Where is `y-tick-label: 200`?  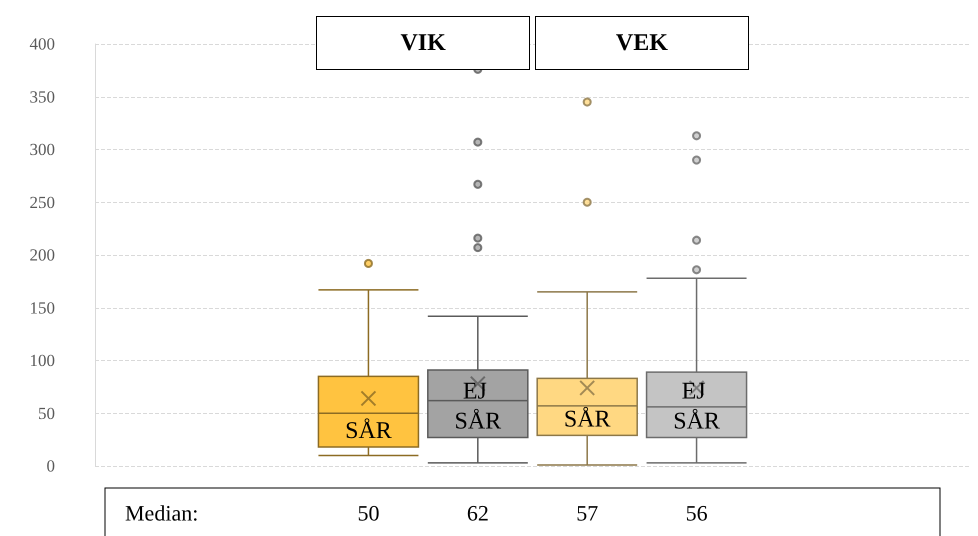
y-tick-label: 200 is located at coordinates (42, 255).